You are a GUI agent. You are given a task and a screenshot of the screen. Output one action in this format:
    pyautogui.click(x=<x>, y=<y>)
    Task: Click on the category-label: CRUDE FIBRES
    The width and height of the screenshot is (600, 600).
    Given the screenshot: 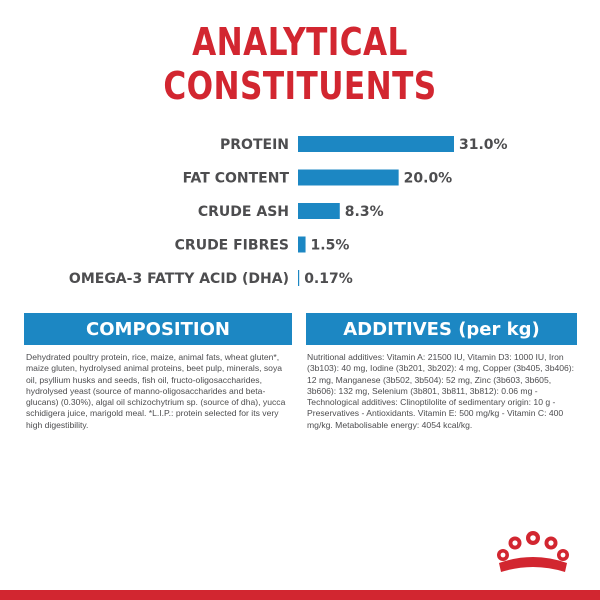 What is the action you would take?
    pyautogui.click(x=232, y=246)
    